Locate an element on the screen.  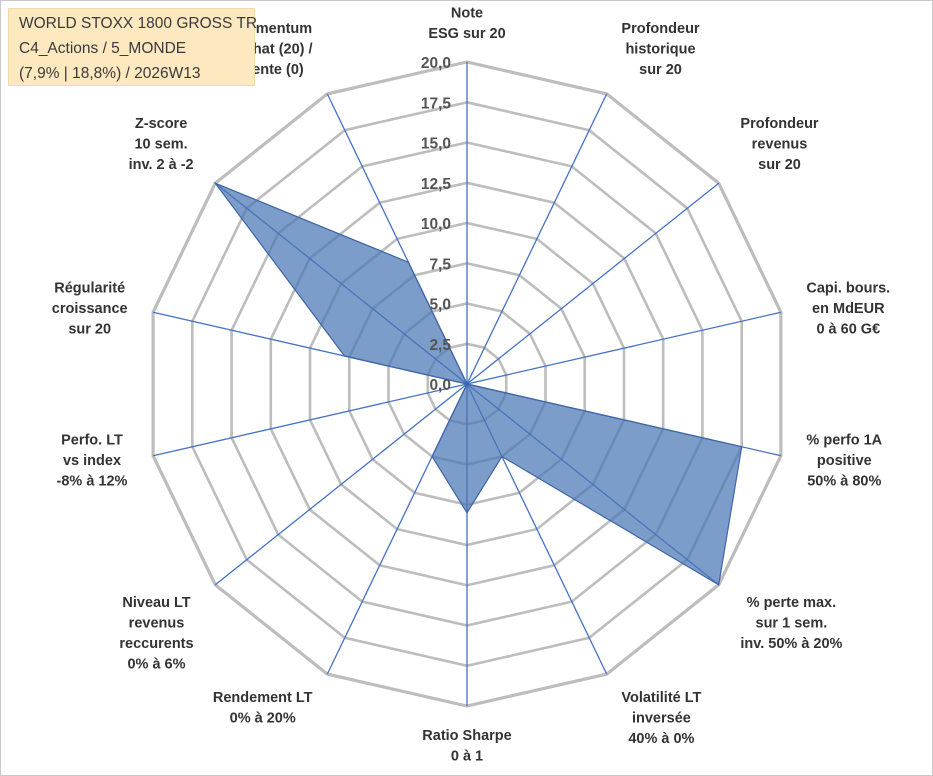
axis-label: Perfo. LT vs index -8% à 12% is located at coordinates (92, 461).